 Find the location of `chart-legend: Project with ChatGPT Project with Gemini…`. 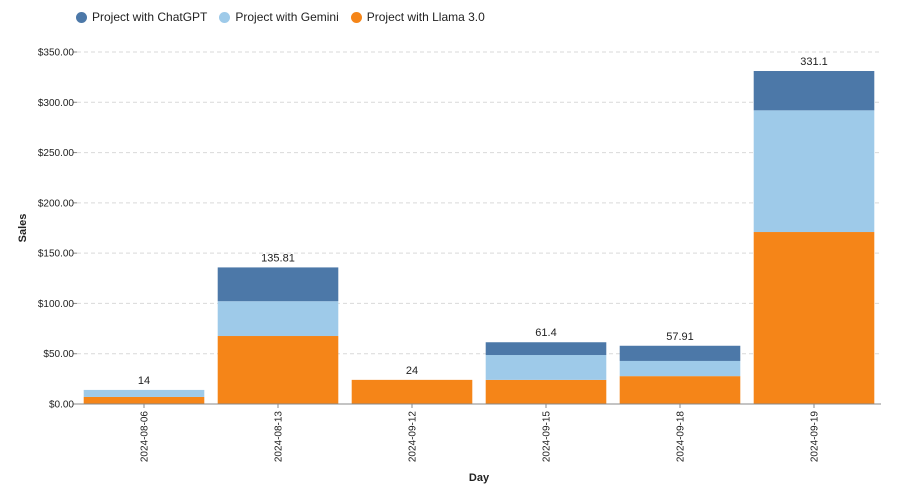

chart-legend: Project with ChatGPT Project with Gemini… is located at coordinates (280, 17).